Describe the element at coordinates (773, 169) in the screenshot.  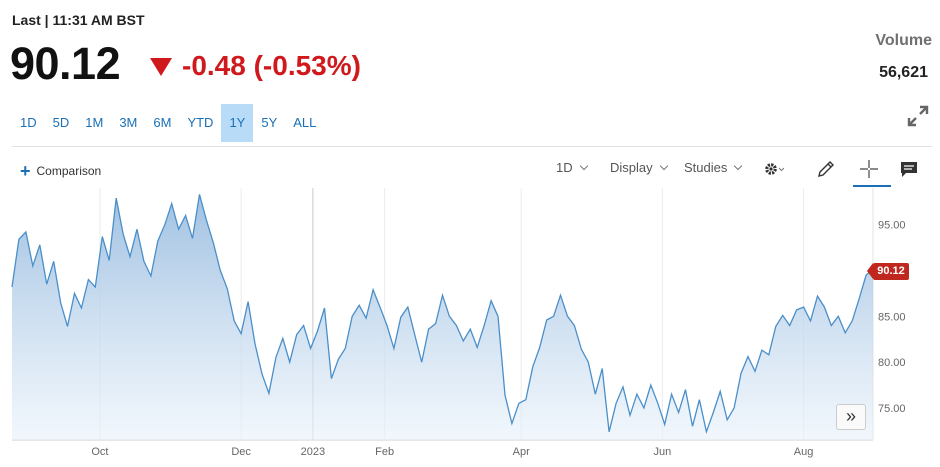
I see `gear-icon` at that location.